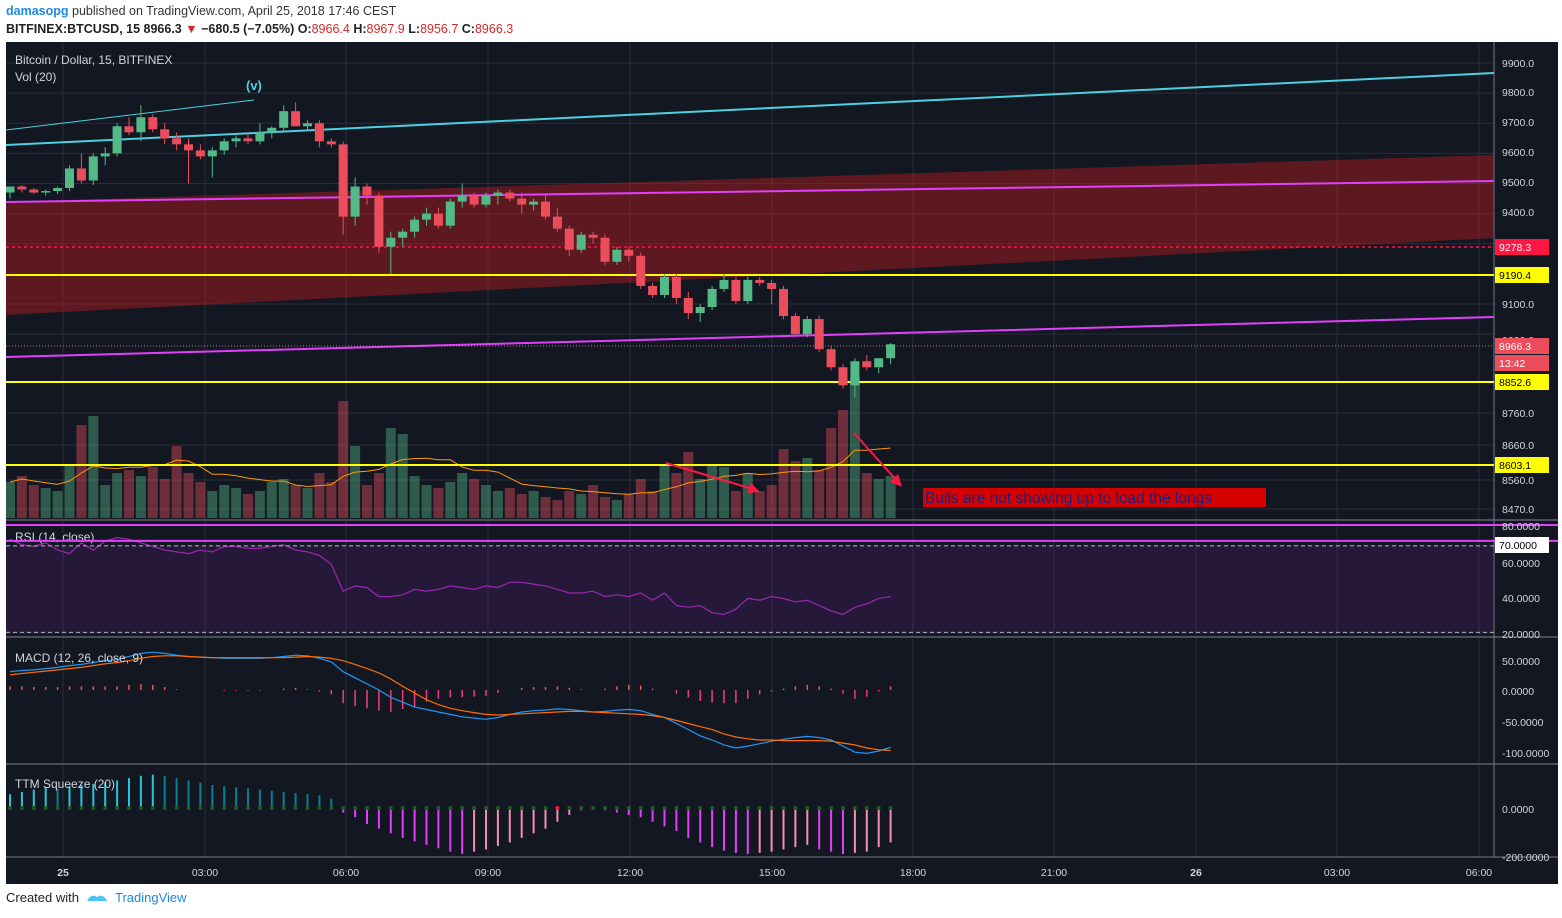 The image size is (1562, 918). I want to click on time-tick-label: 03:00, so click(1337, 873).